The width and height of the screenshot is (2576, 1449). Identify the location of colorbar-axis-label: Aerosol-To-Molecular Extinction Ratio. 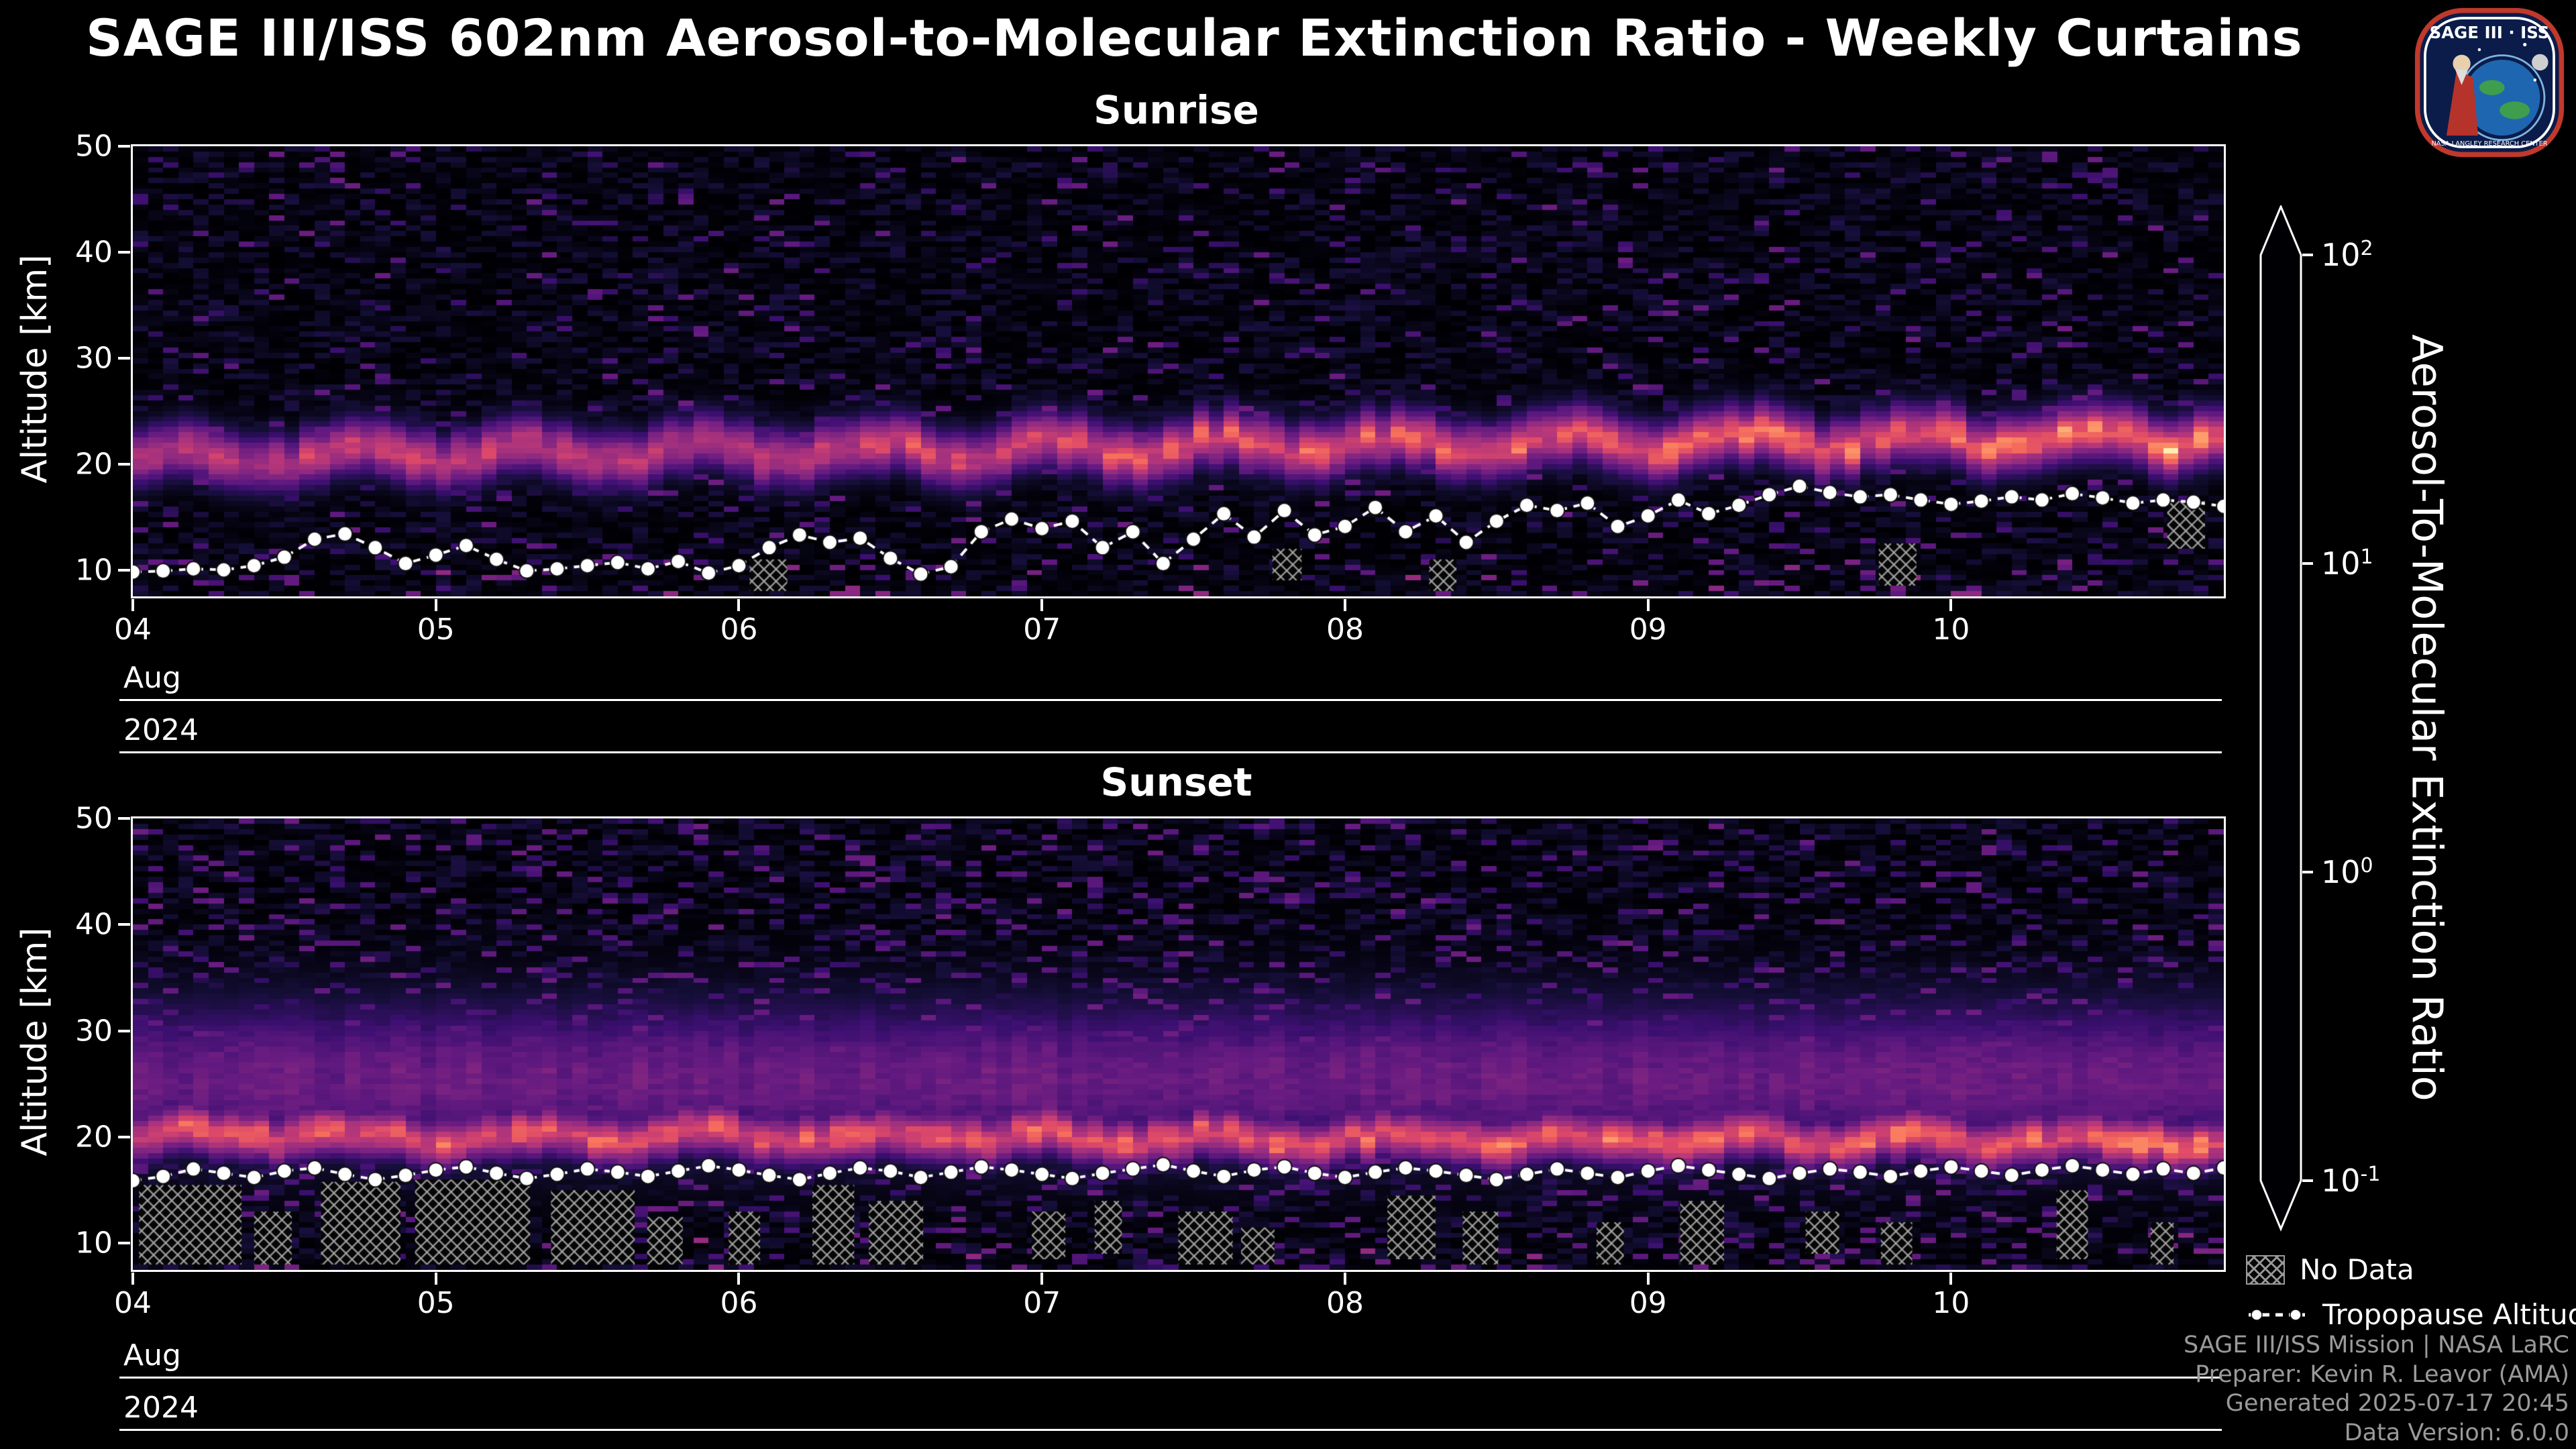
(2427, 718).